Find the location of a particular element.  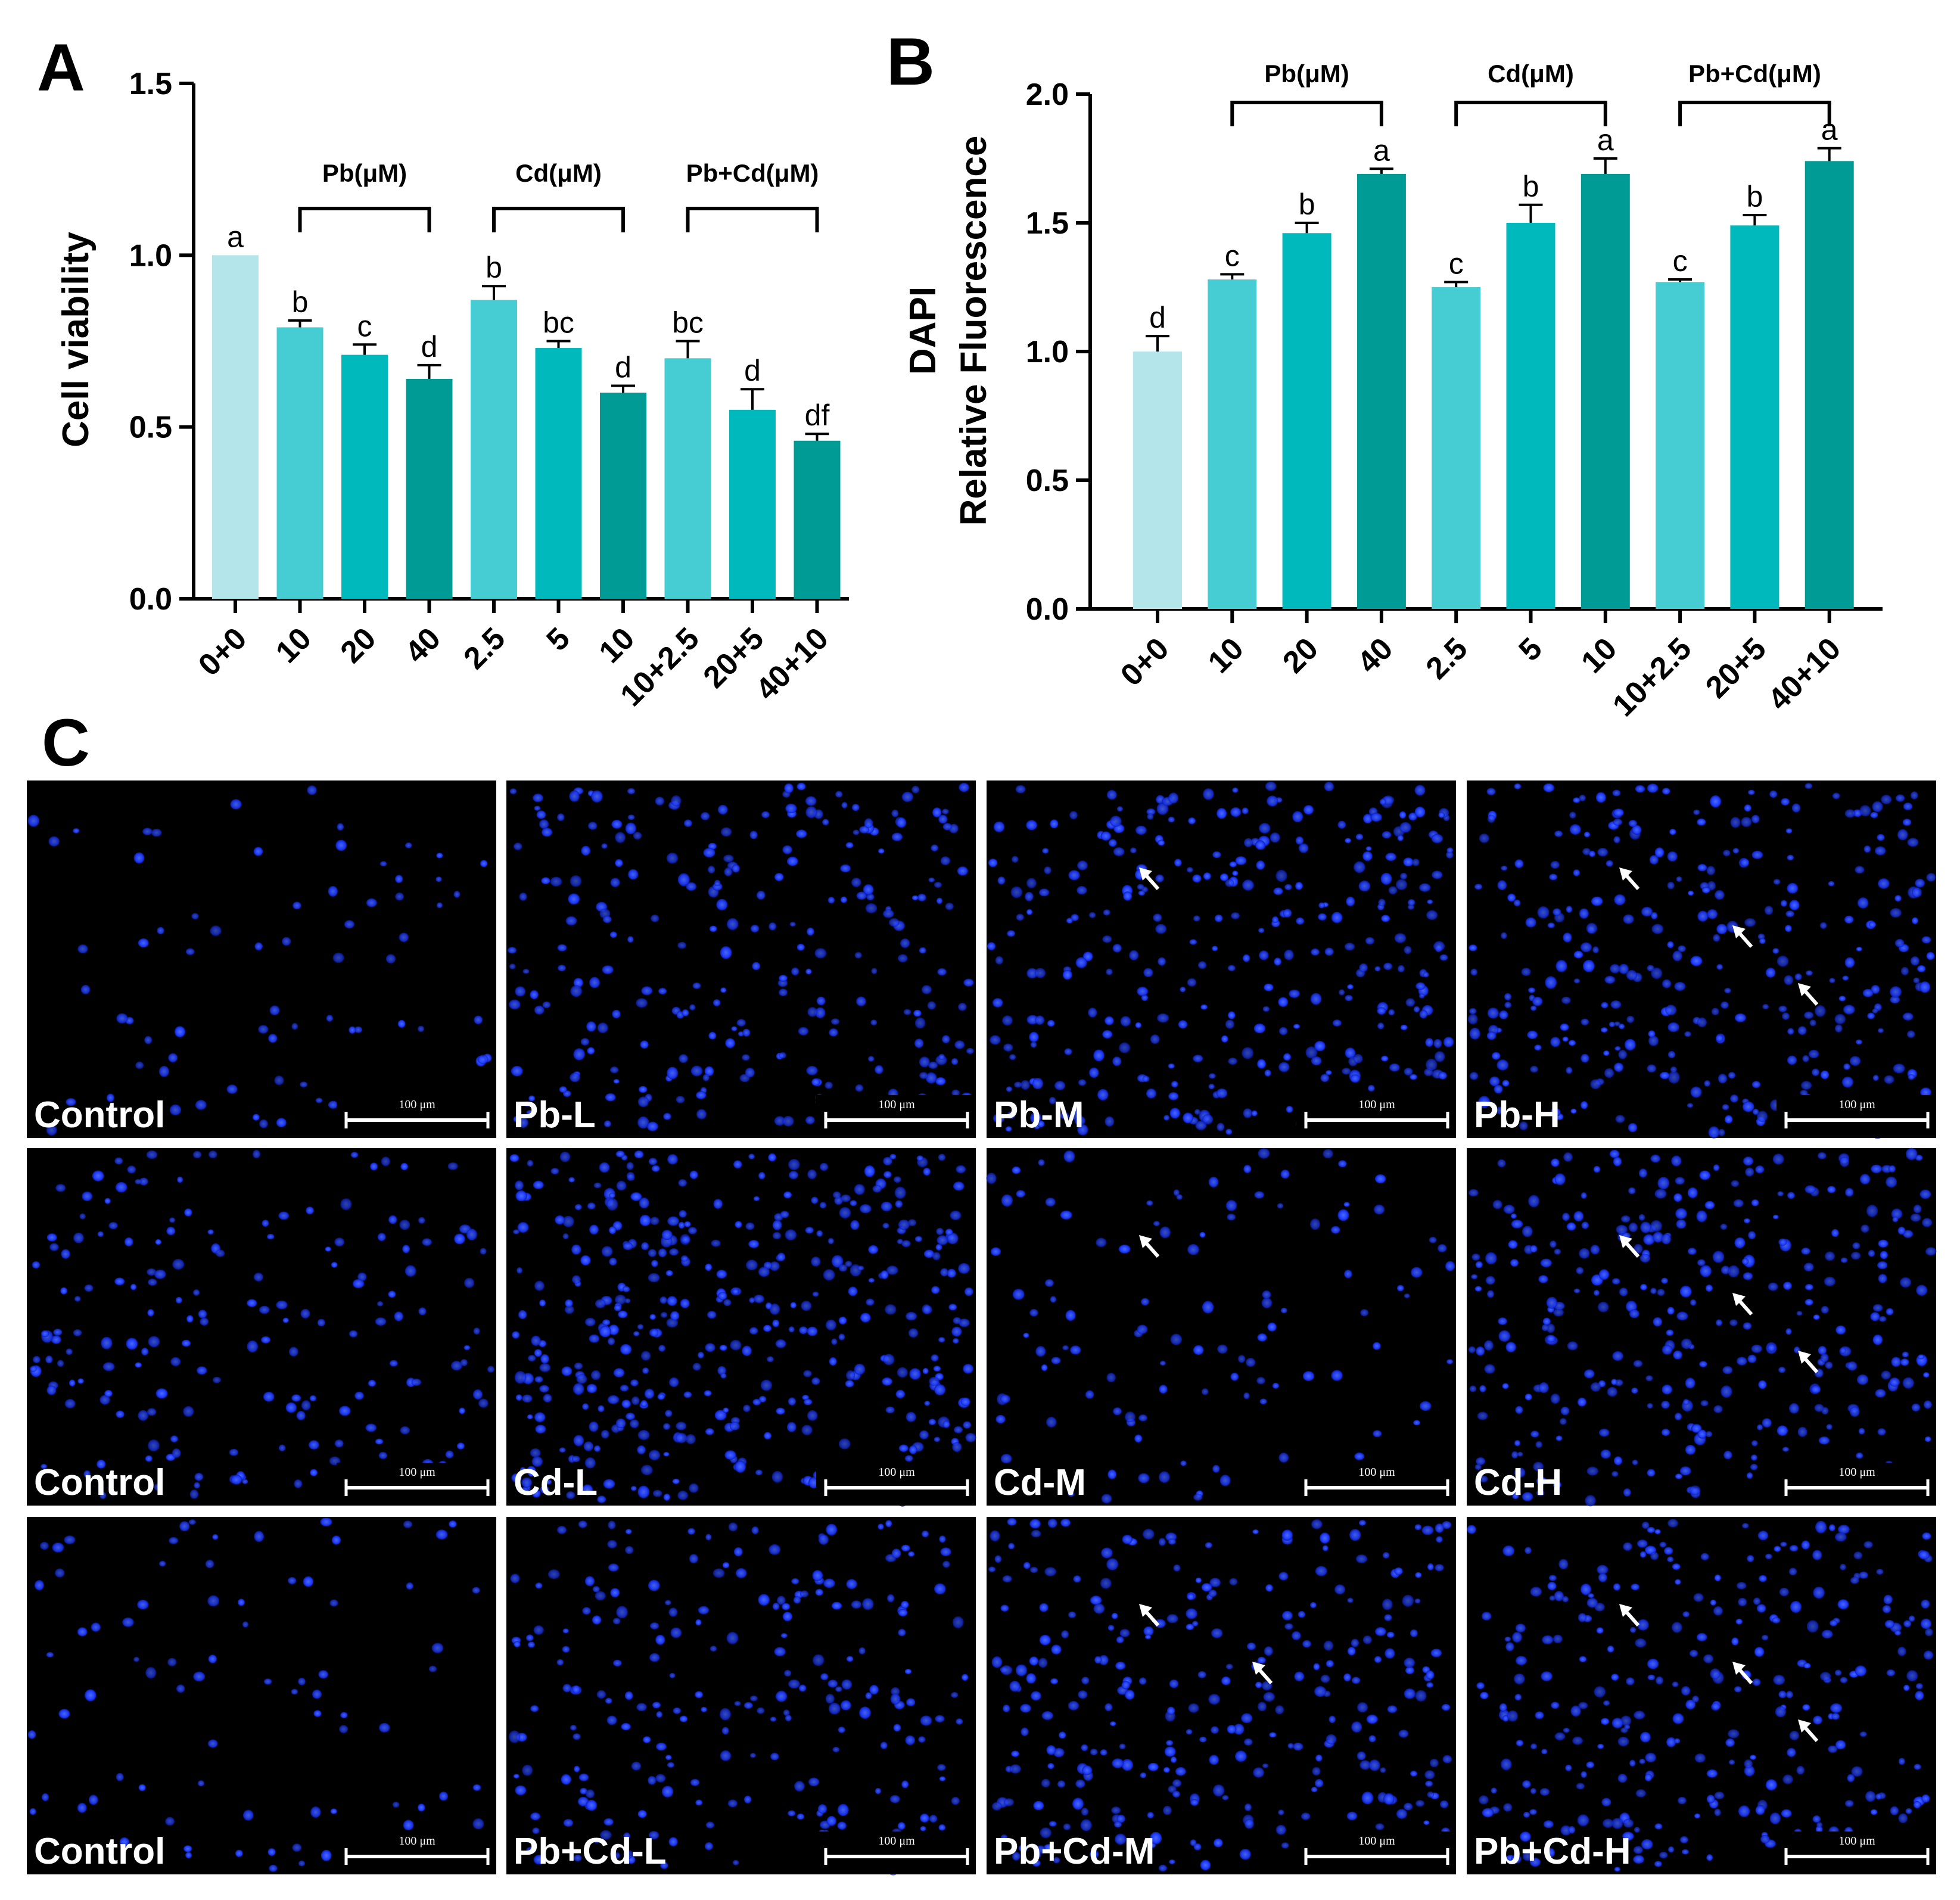

chart-a-group-label-0: Pb(μM) is located at coordinates (364, 173).